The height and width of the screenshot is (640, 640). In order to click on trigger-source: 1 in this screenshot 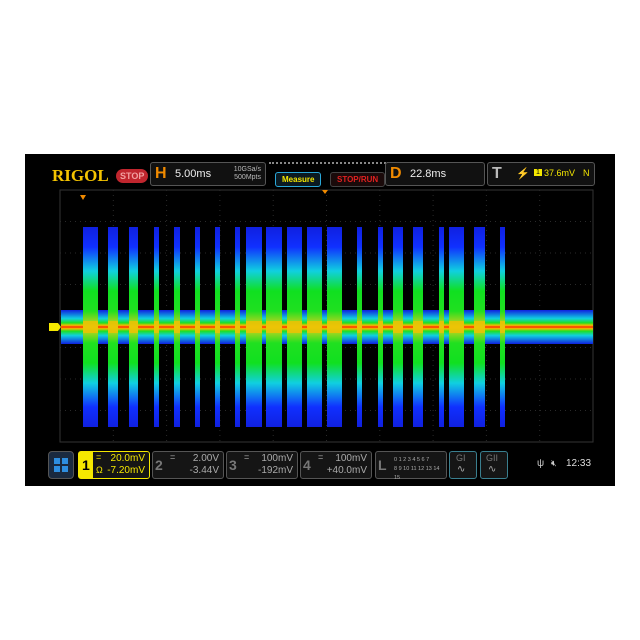, I will do `click(538, 172)`.